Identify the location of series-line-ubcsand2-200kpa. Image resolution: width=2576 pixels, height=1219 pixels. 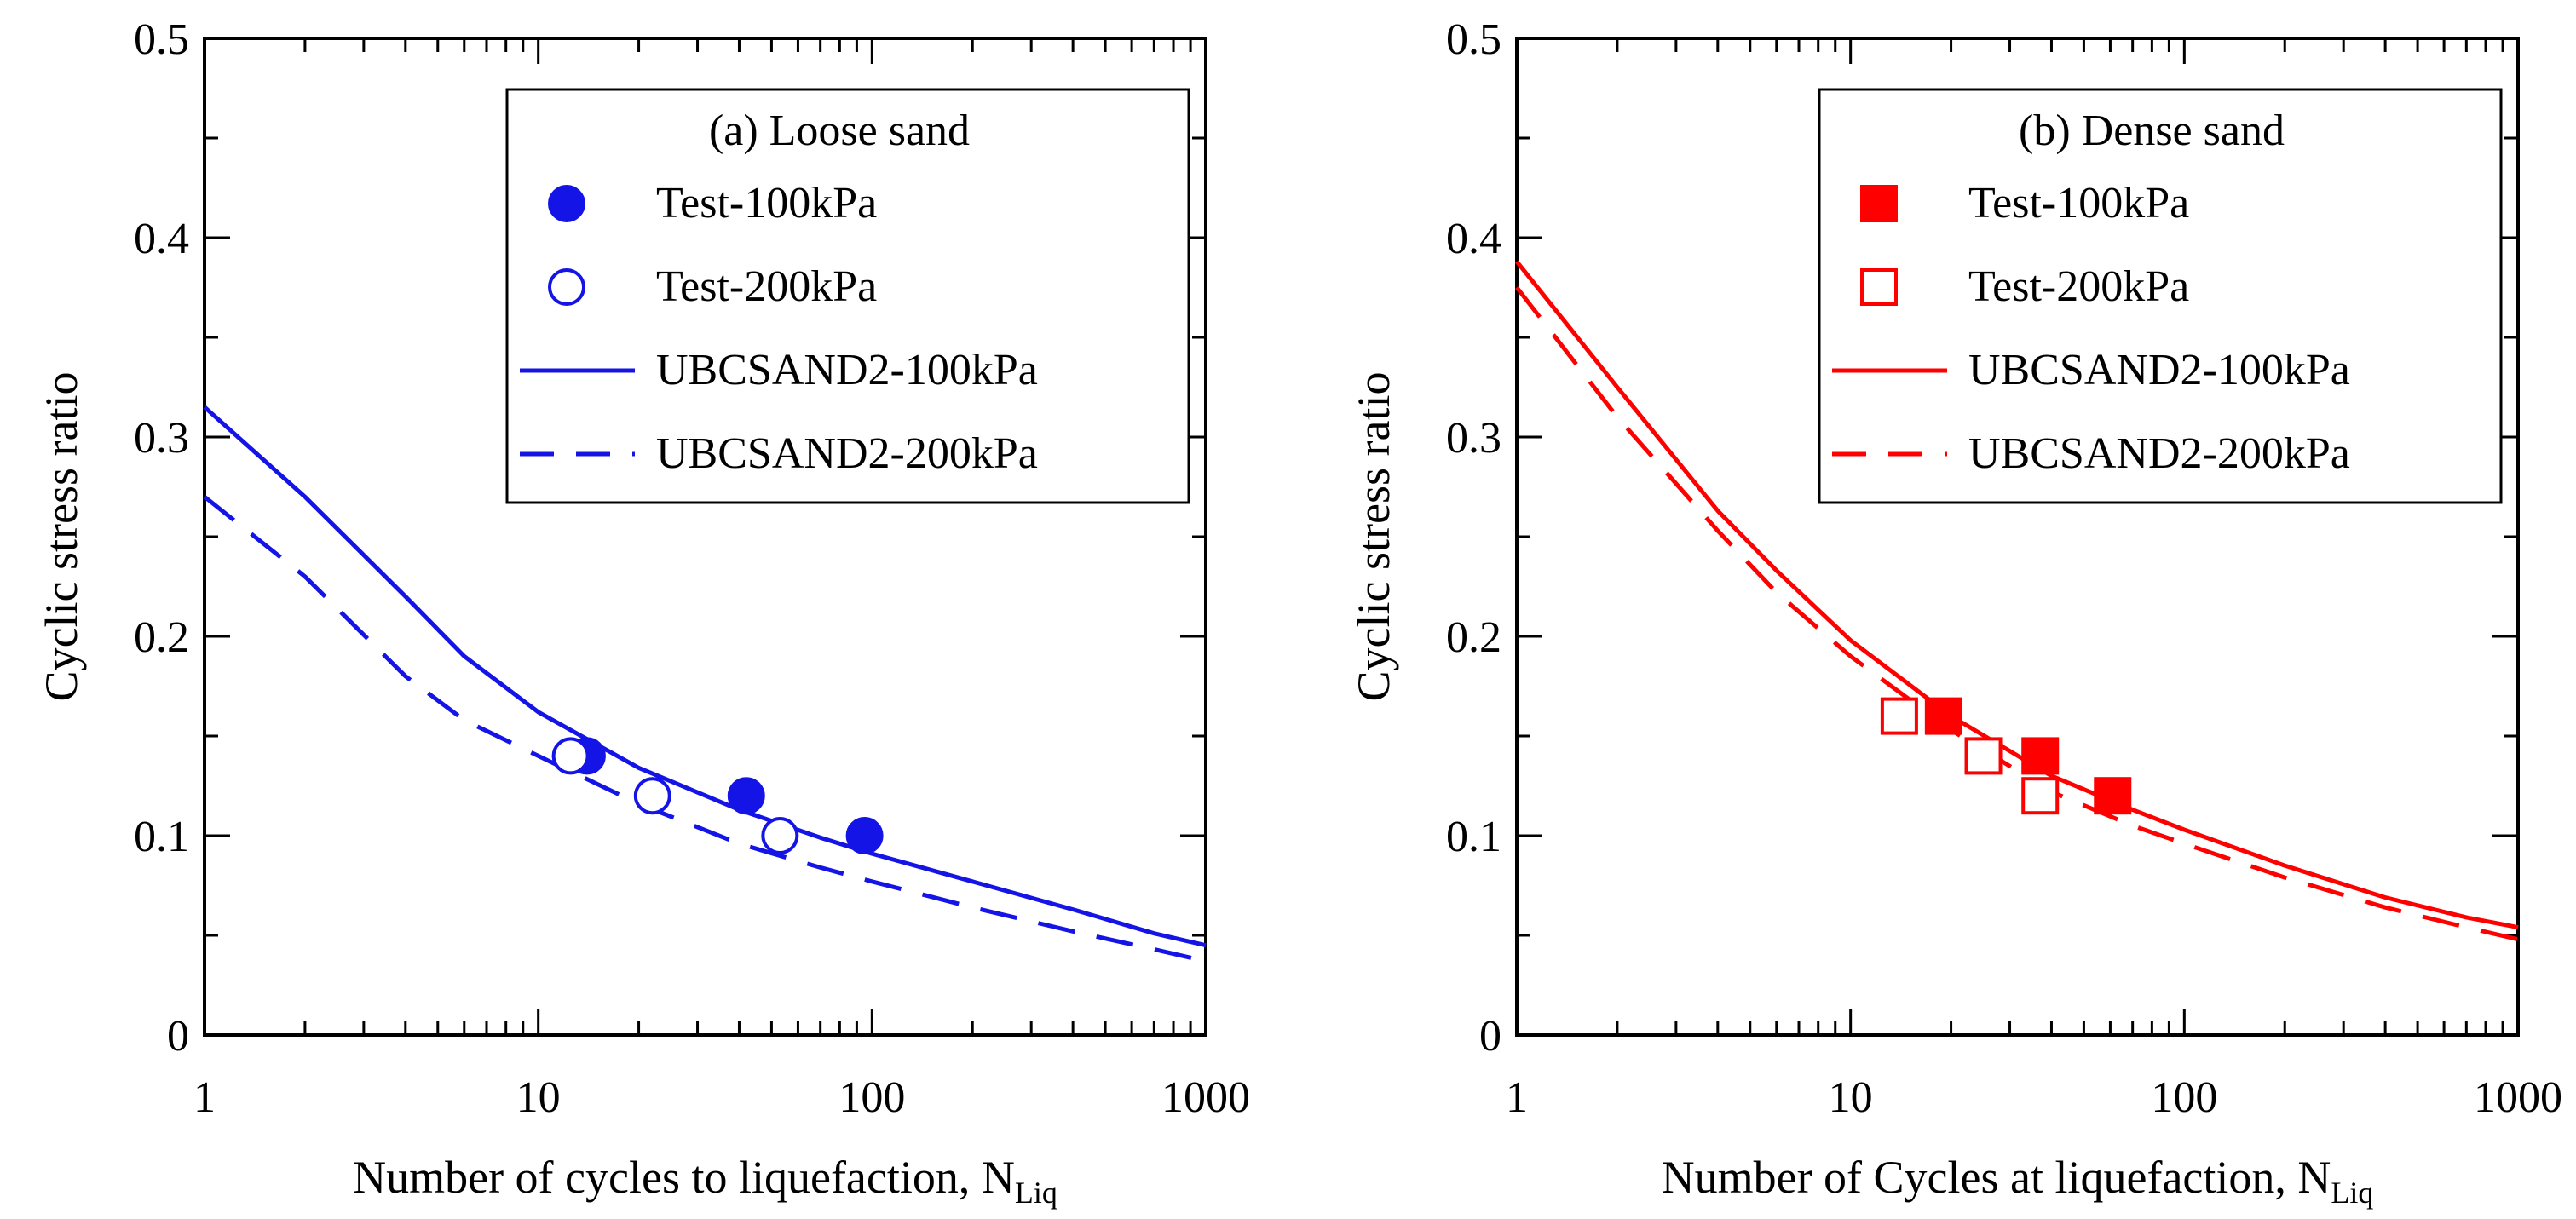
(705, 729).